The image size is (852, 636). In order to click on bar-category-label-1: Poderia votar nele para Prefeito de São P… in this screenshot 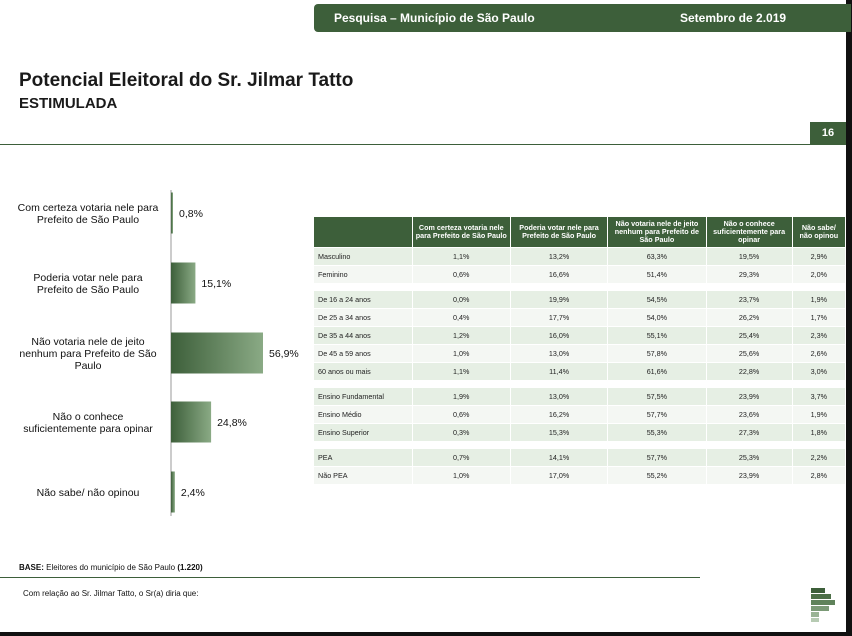, I will do `click(87, 284)`.